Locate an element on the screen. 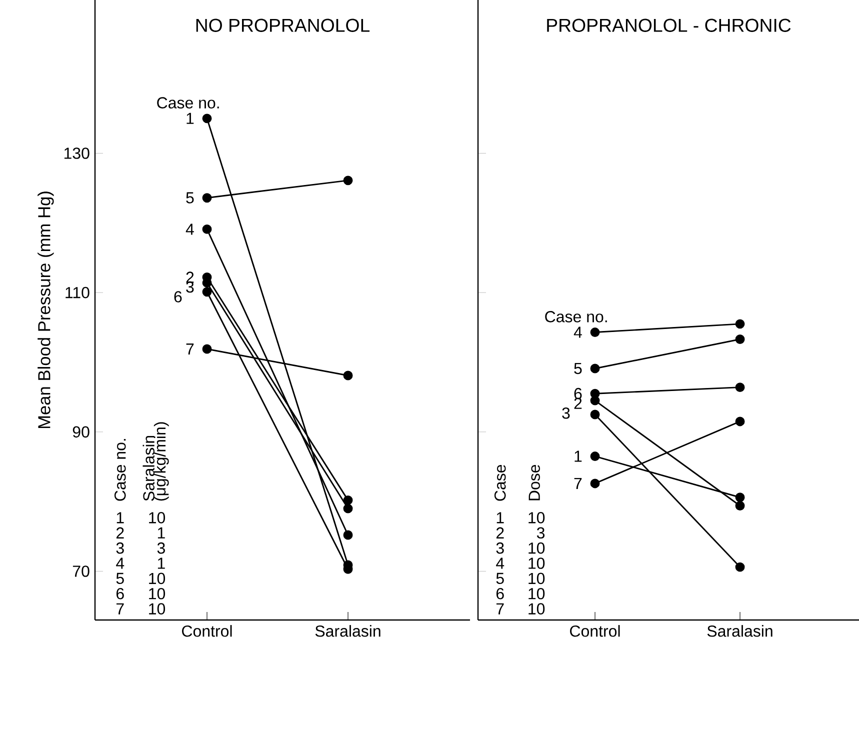  annotation: Case is located at coordinates (500, 482).